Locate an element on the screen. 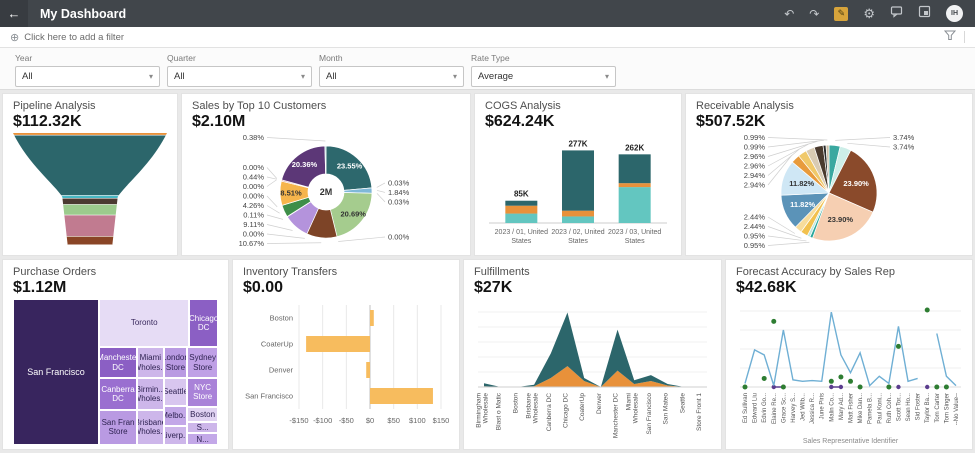  undo-icon: ↶ is located at coordinates (789, 13).